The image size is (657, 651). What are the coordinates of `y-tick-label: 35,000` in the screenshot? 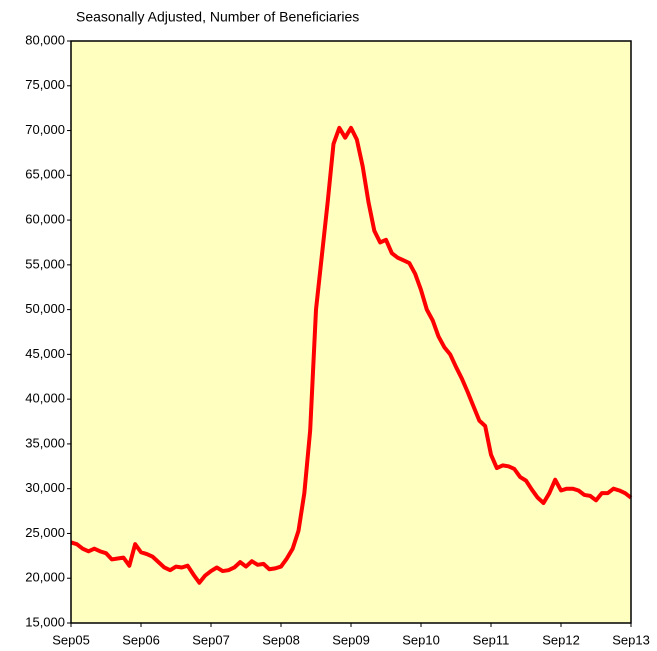 It's located at (45, 442).